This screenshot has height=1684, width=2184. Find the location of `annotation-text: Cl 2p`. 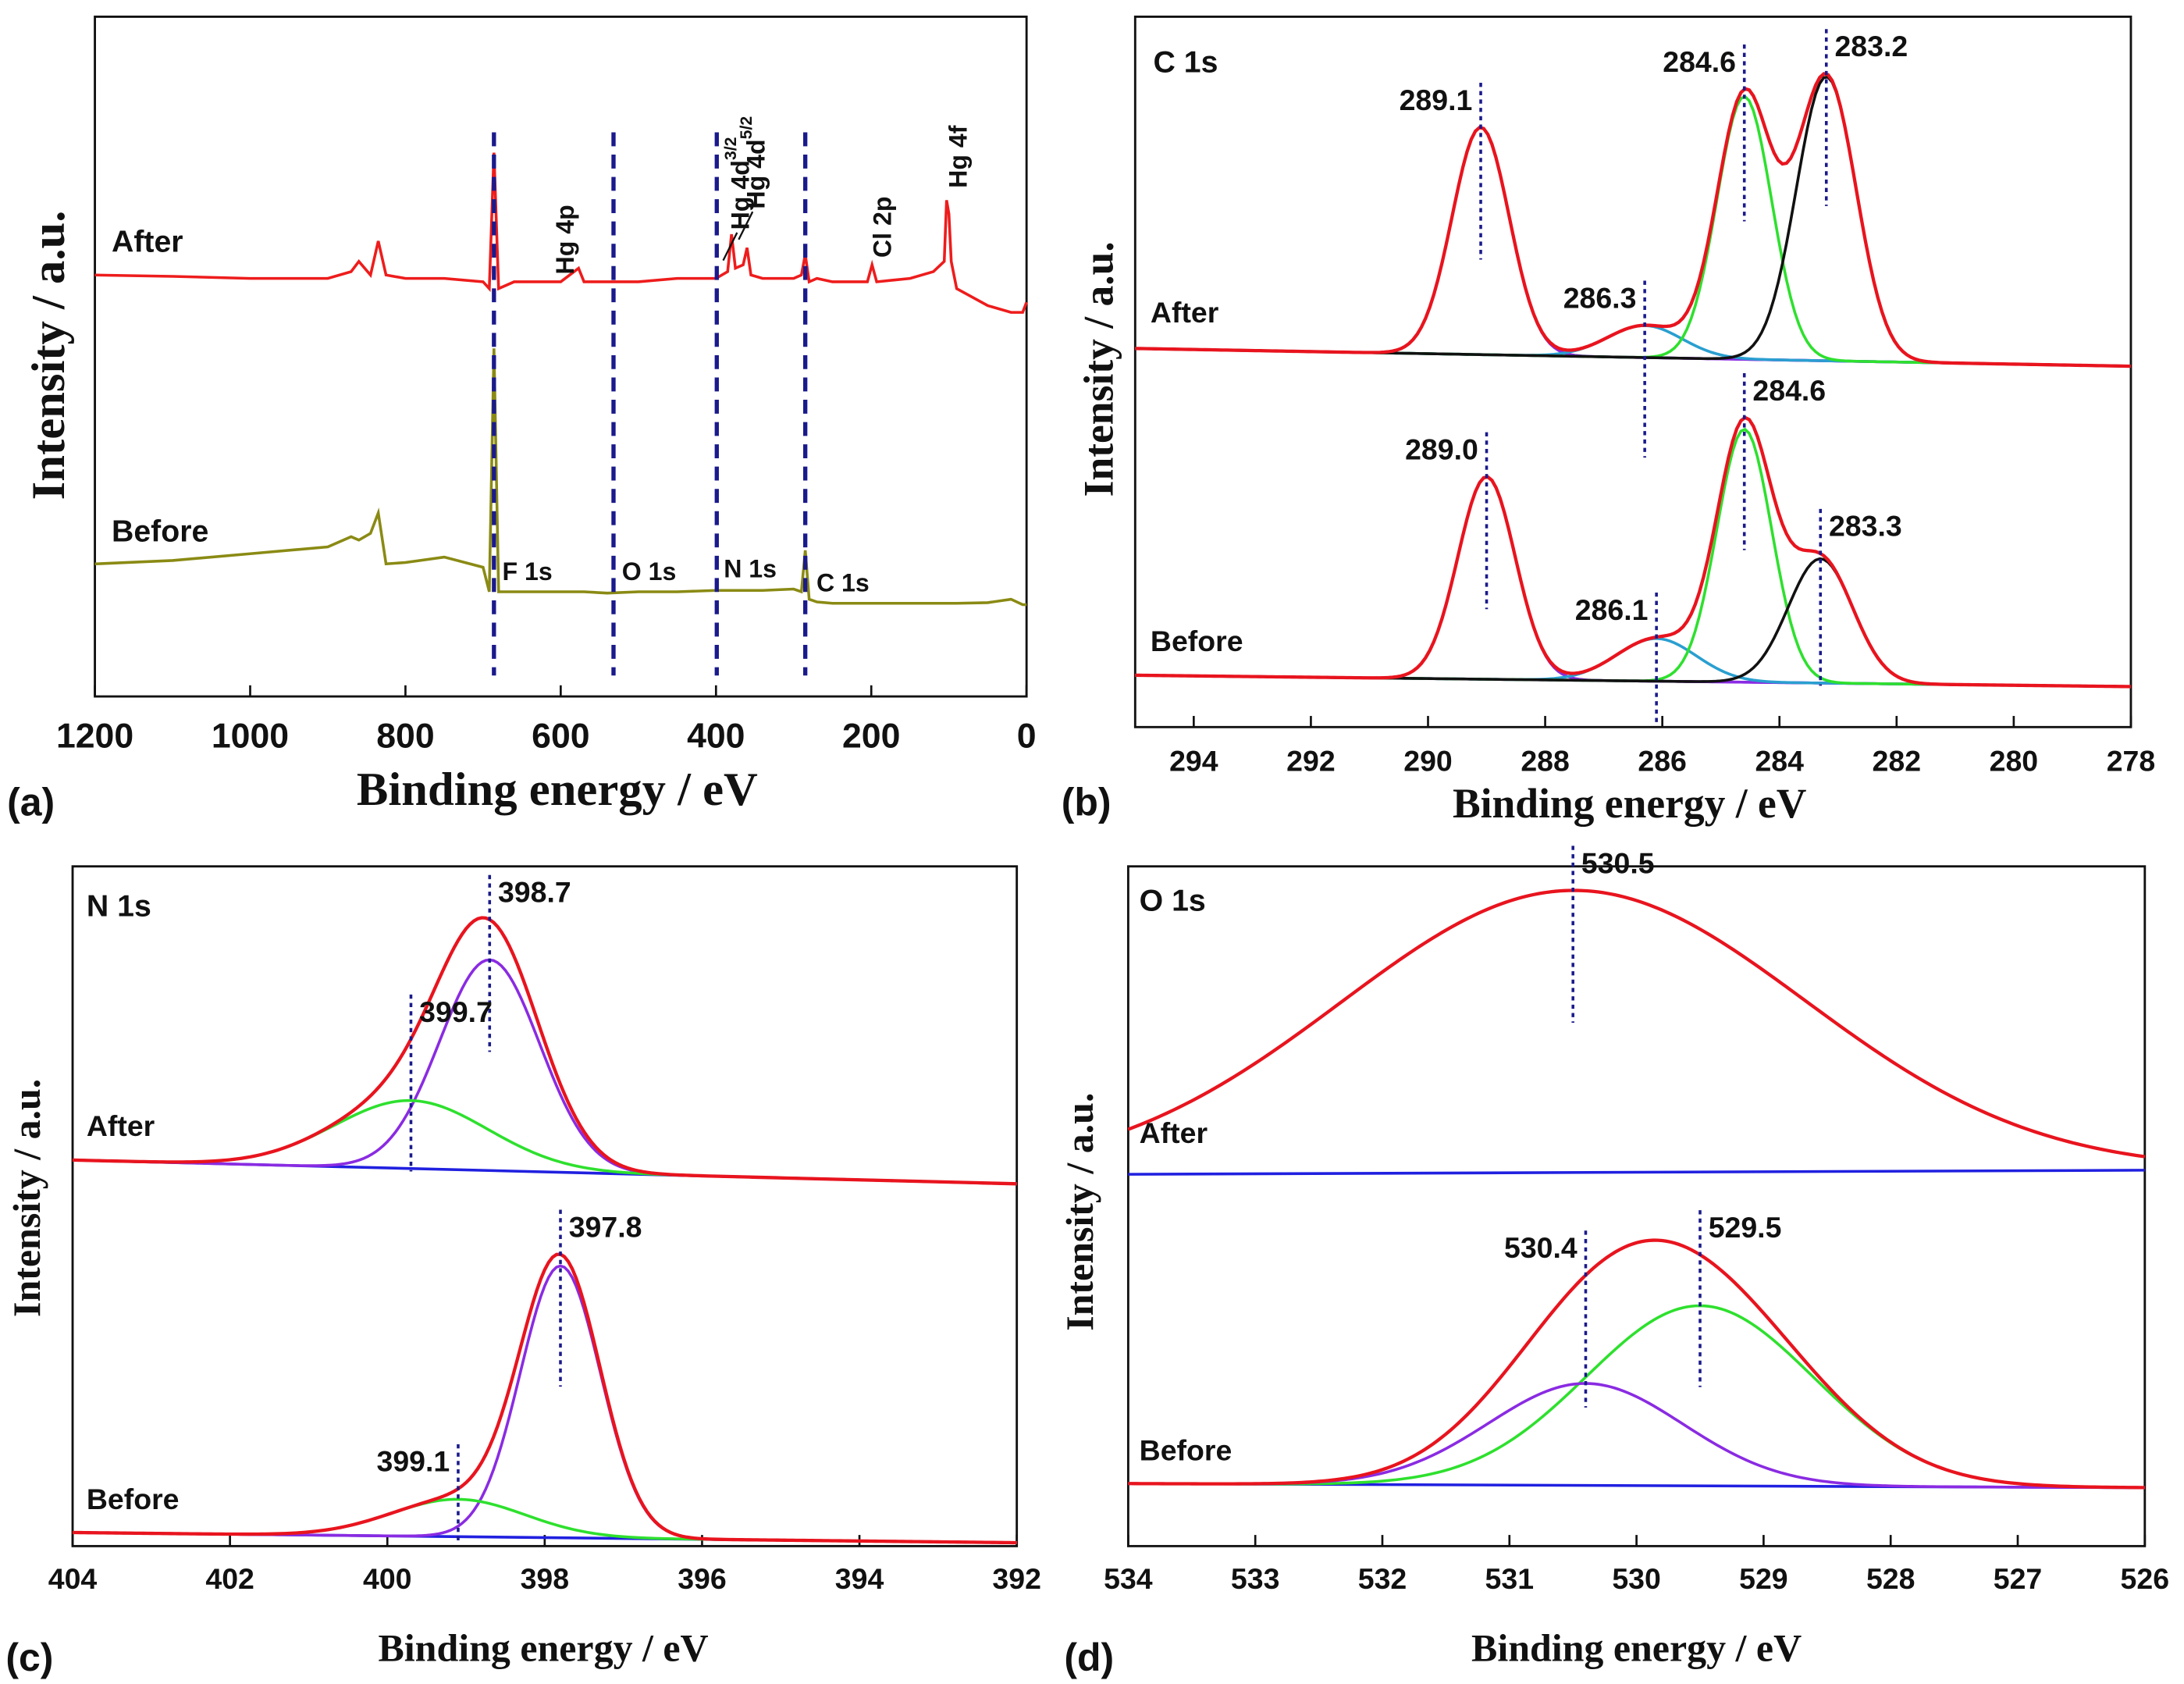

annotation-text: Cl 2p is located at coordinates (883, 228).